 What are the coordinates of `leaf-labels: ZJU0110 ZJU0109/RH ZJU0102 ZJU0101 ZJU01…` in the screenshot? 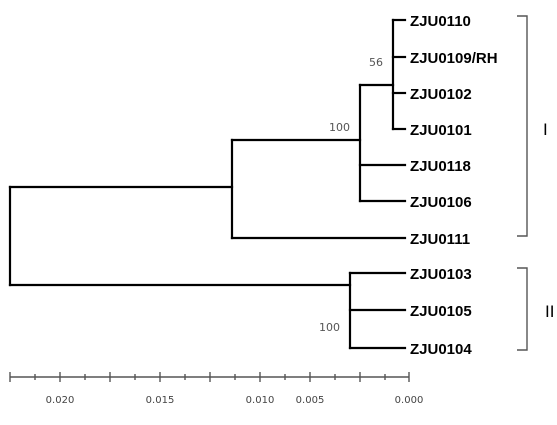 It's located at (454, 185).